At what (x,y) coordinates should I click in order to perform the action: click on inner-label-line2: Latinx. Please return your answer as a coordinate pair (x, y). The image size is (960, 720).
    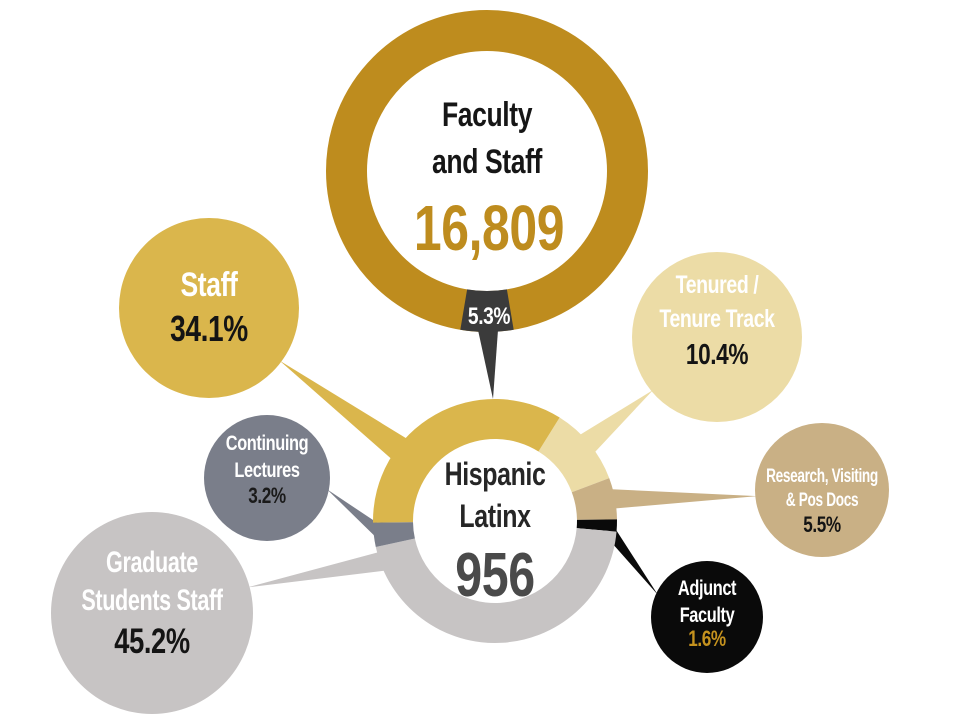
    Looking at the image, I should click on (495, 517).